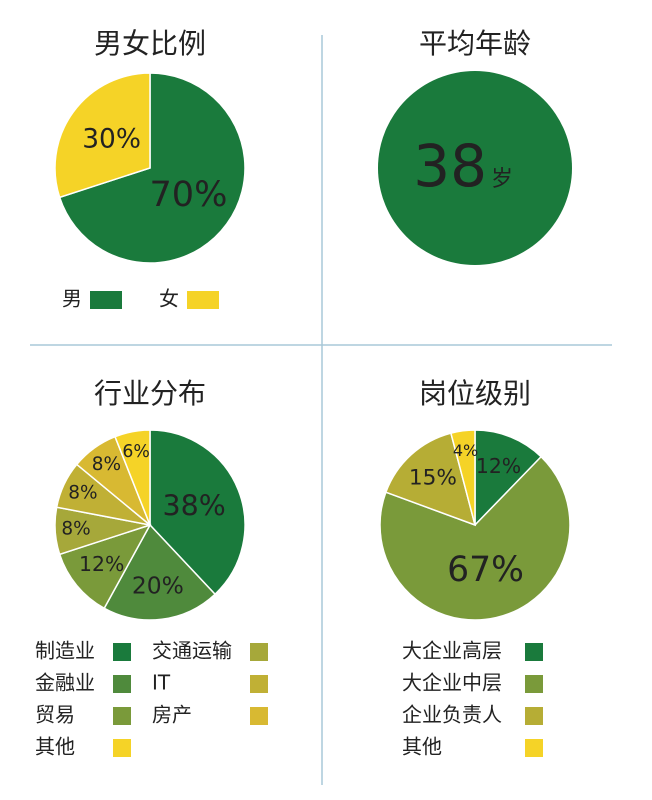  Describe the element at coordinates (65, 683) in the screenshot. I see `legend-label: 金融业` at that location.